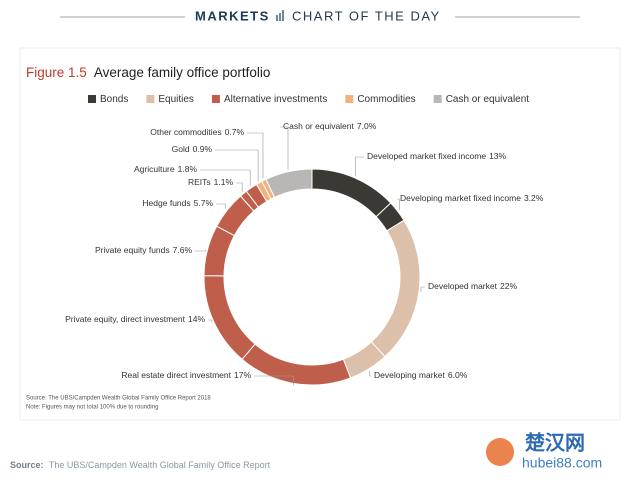  Describe the element at coordinates (132, 250) in the screenshot. I see `category-name: Private equity funds` at that location.